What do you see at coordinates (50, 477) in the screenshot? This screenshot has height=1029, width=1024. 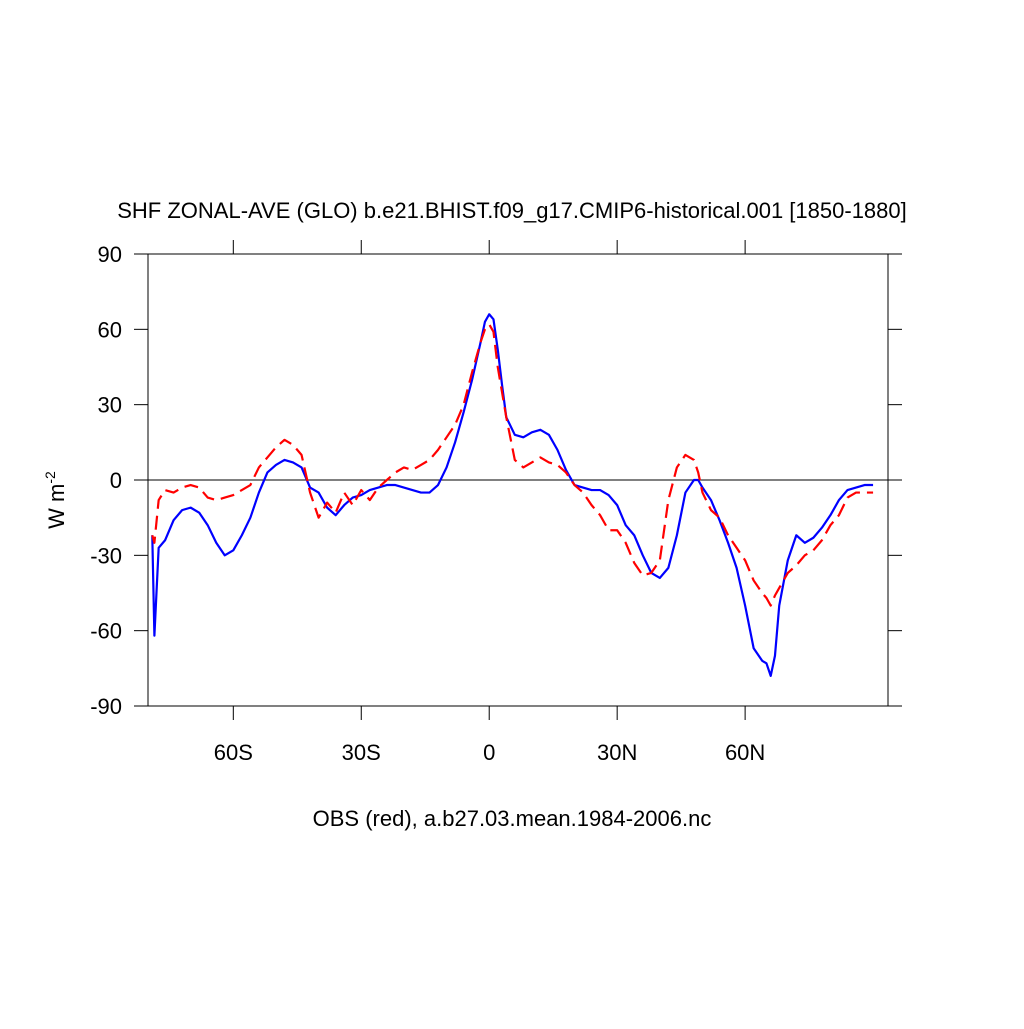 I see `y-label-sup: -2` at bounding box center [50, 477].